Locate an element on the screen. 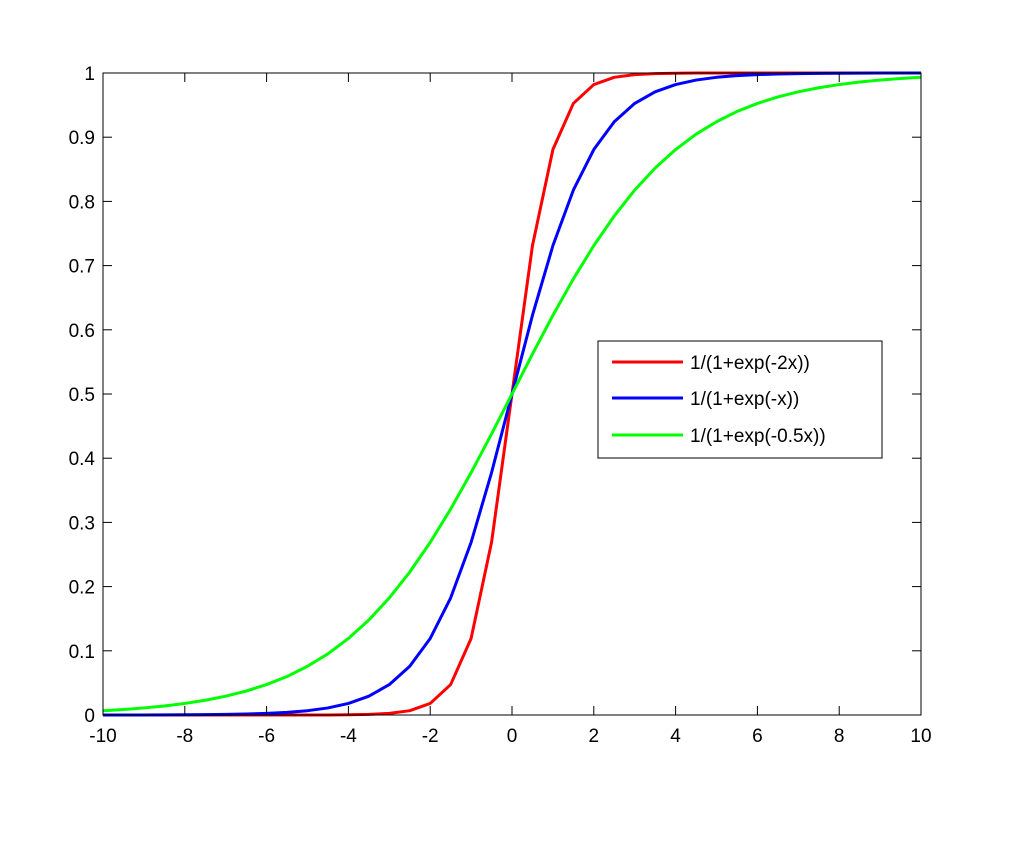  legend-label-1: 1/(1+exp(-2x)) is located at coordinates (750, 363).